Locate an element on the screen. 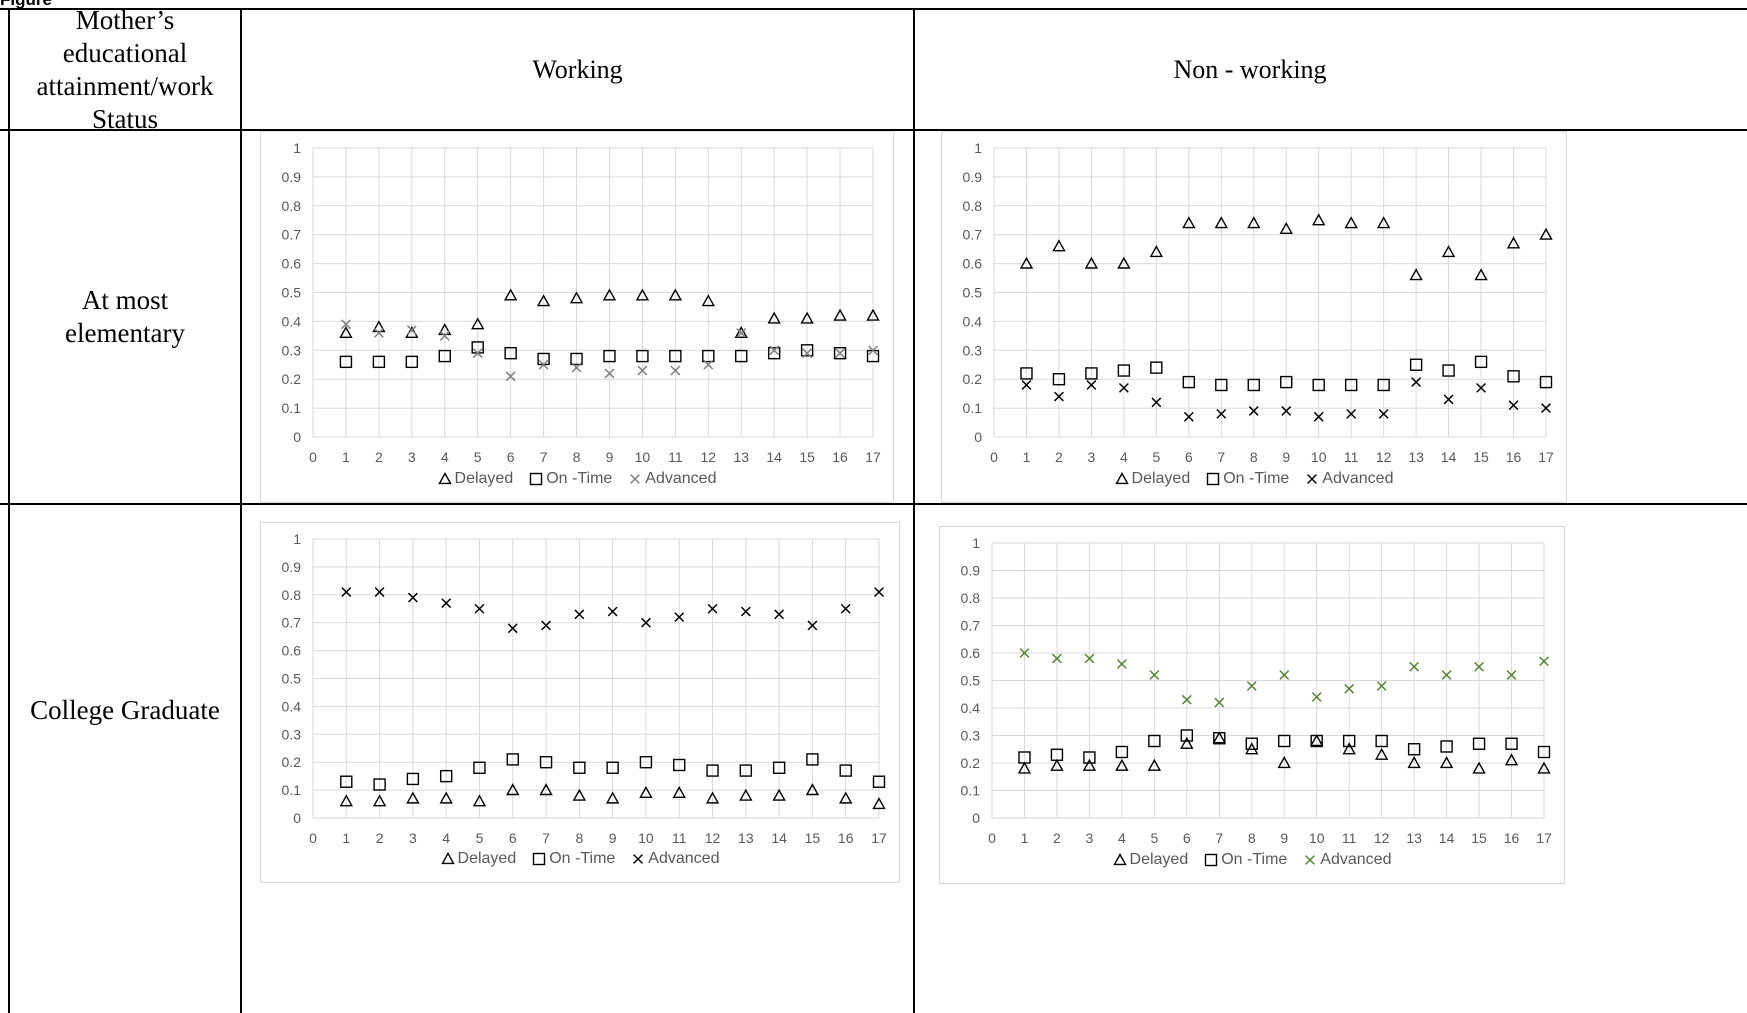 The width and height of the screenshot is (1747, 1013). advanced-point-legend-marker is located at coordinates (635, 479).